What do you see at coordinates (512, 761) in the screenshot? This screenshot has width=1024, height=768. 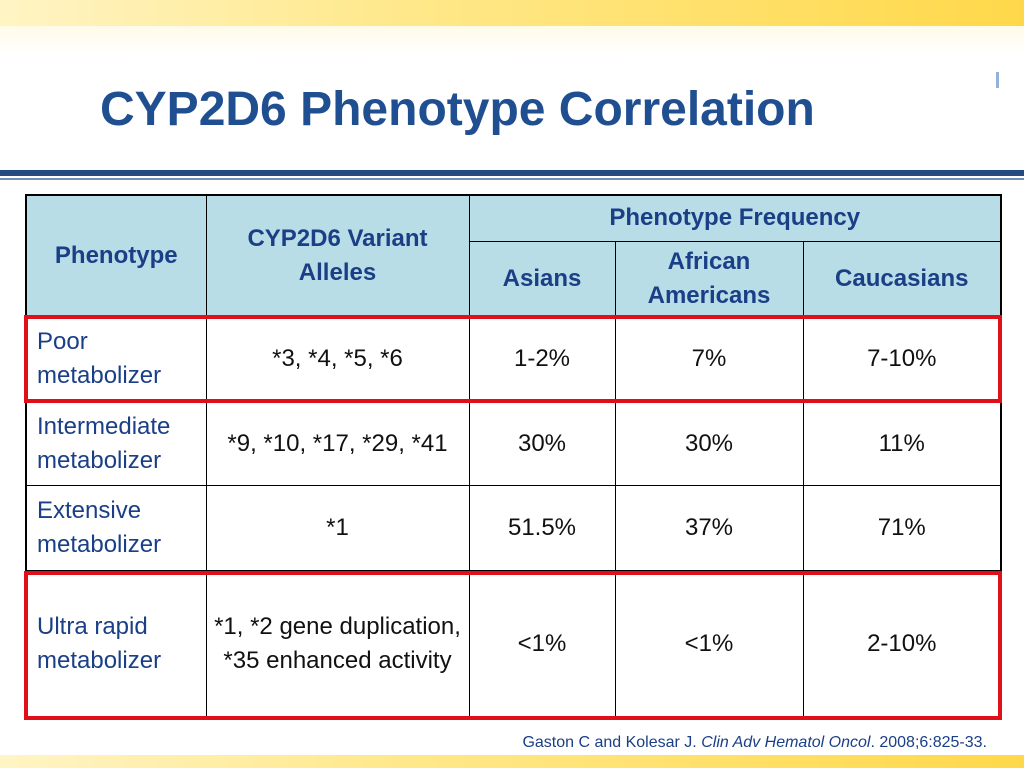 I see `bottom-decorative-band` at bounding box center [512, 761].